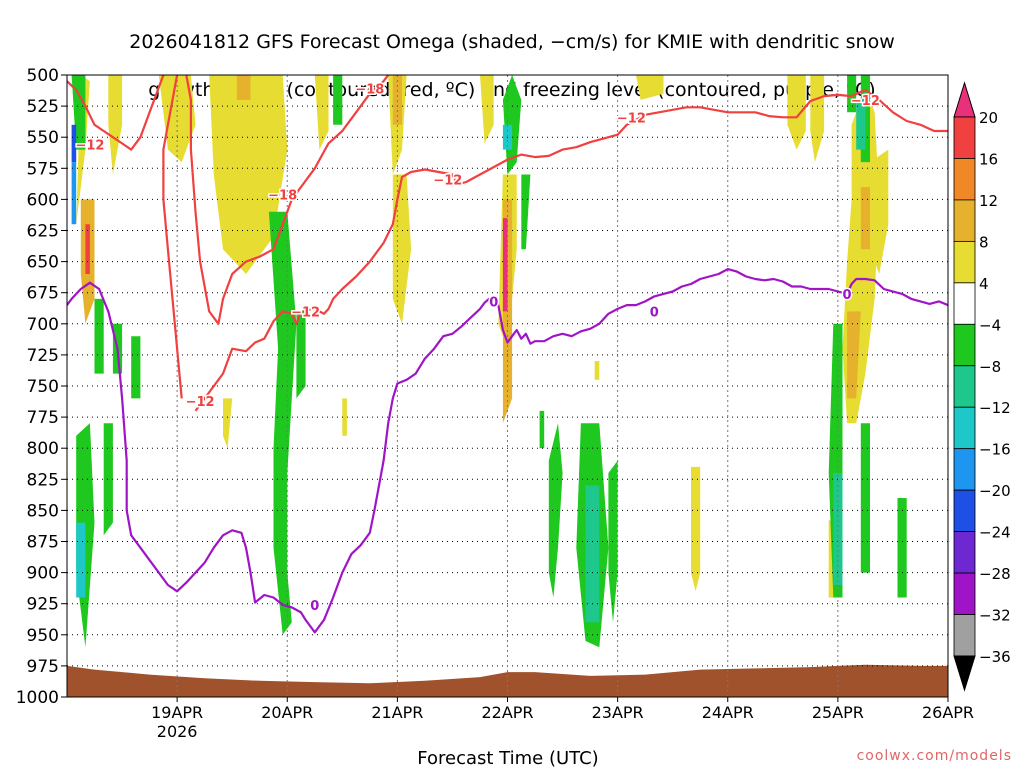 Image resolution: width=1024 pixels, height=768 pixels. What do you see at coordinates (43, 294) in the screenshot?
I see `y-tick-label-675: 675` at bounding box center [43, 294].